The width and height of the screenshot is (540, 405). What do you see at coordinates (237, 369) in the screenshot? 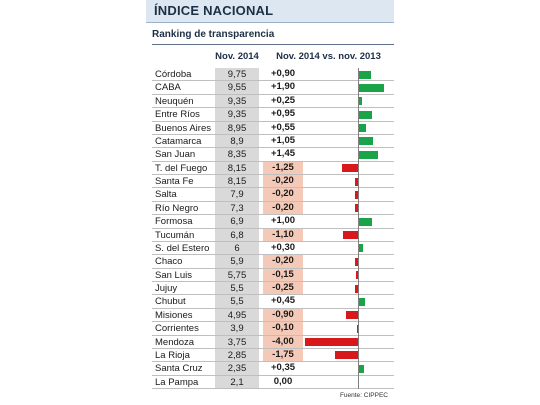
I see `score-value: 2,35` at bounding box center [237, 369].